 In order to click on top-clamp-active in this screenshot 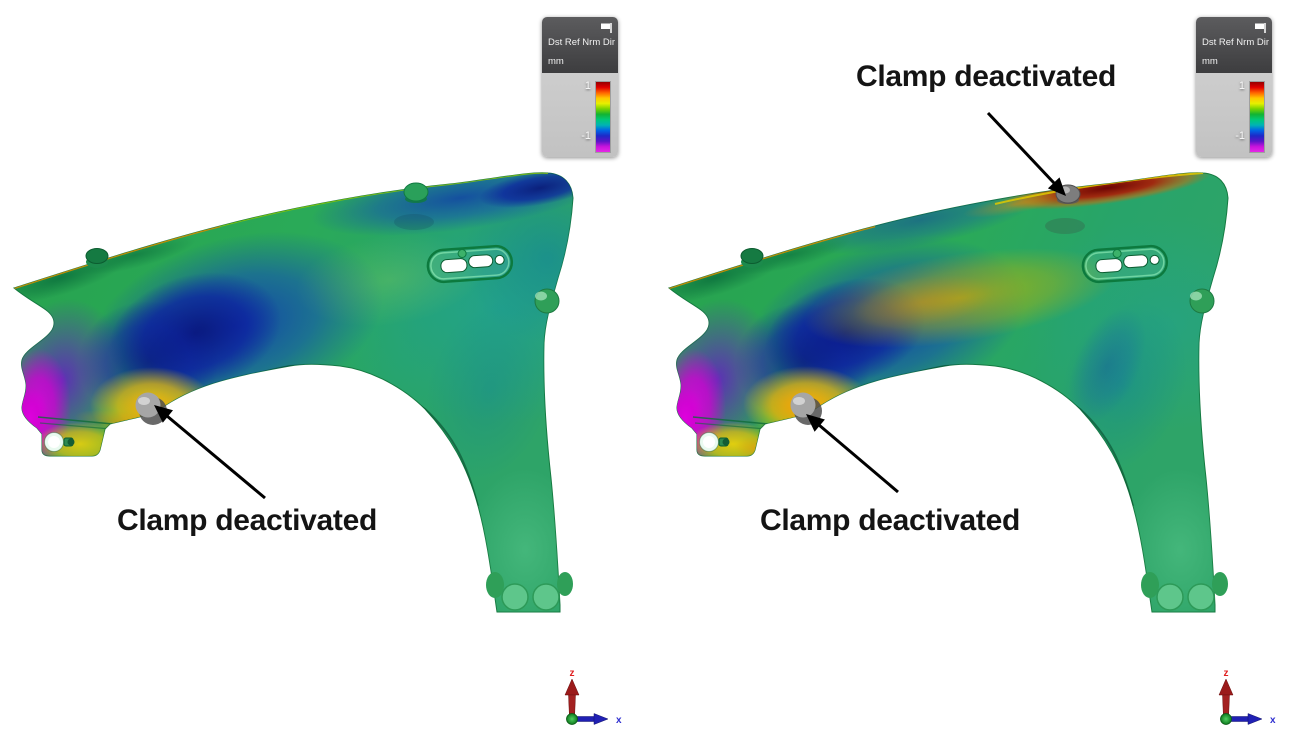, I will do `click(416, 192)`.